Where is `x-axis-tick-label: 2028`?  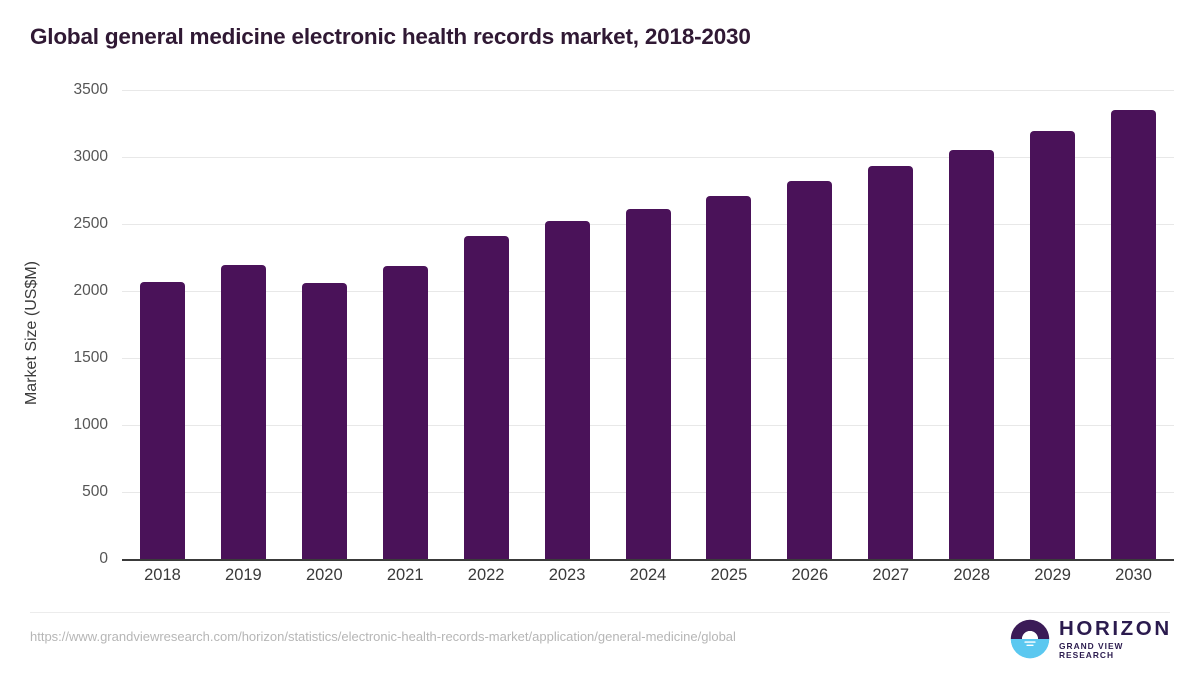
x-axis-tick-label: 2028 is located at coordinates (972, 575).